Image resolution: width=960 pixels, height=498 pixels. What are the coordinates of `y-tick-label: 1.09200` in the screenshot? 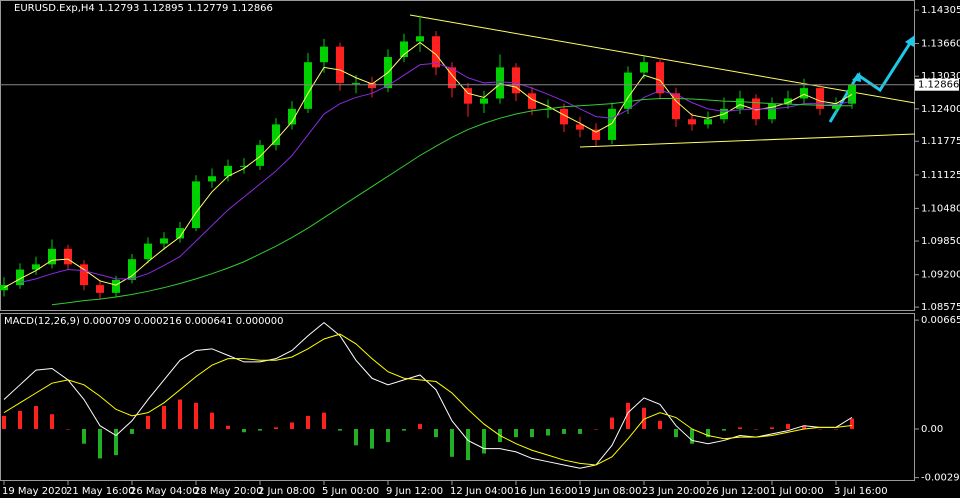 It's located at (940, 275).